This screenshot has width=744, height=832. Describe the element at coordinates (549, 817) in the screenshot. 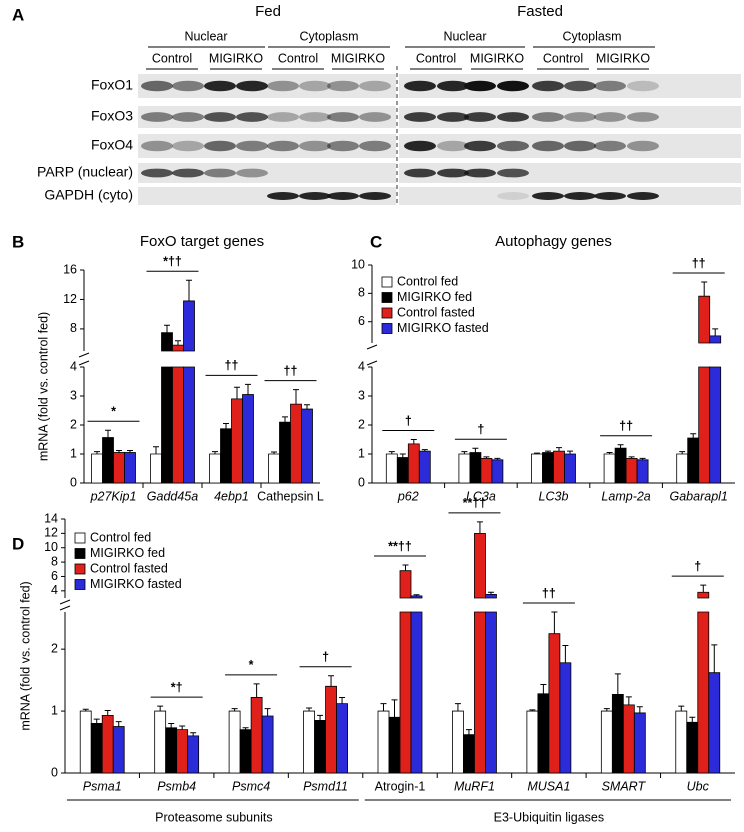

I see `group-label: E3-Ubiquitin ligases` at that location.